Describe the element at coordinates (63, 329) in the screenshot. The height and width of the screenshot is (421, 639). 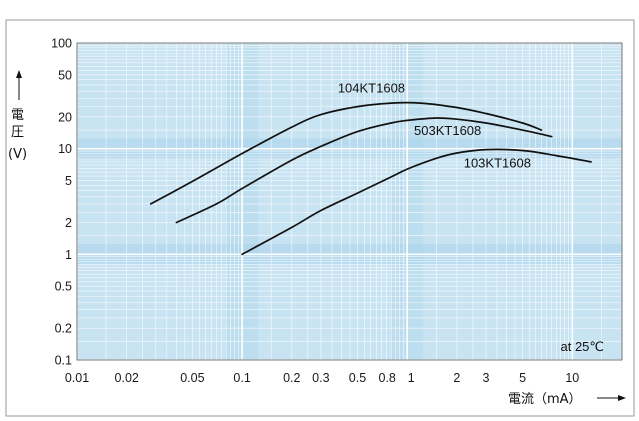
I see `y-tick-label: 0.2` at that location.